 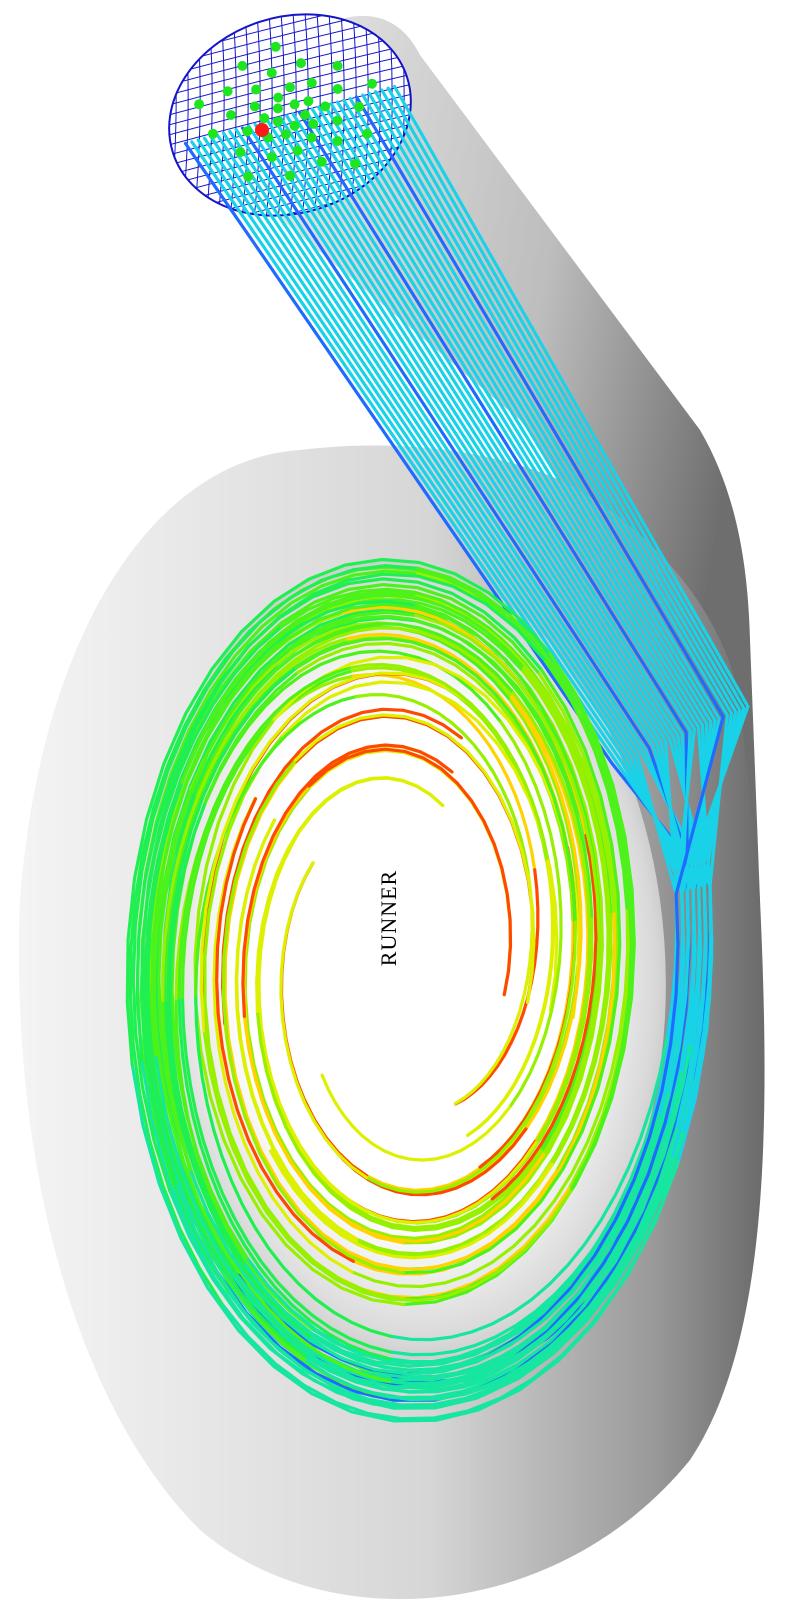 What do you see at coordinates (262, 130) in the screenshot?
I see `origin-marker` at bounding box center [262, 130].